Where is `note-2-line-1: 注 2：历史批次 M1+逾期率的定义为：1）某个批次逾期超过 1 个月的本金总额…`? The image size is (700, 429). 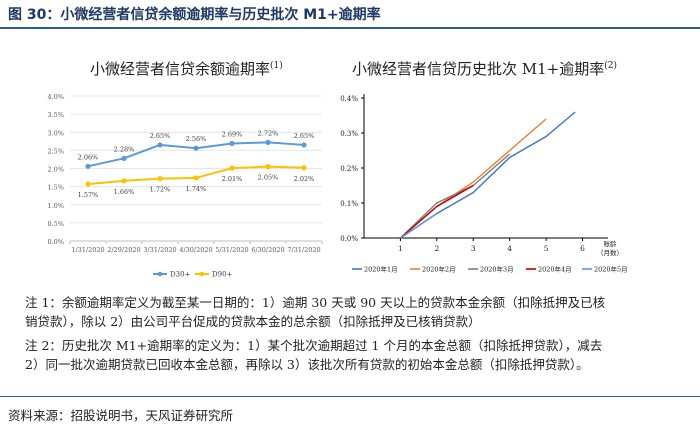
note-2-line-1: 注 2：历史批次 M1+逾期率的定义为：1）某个批次逾期超过 1 个月的本金总额… is located at coordinates (314, 345).